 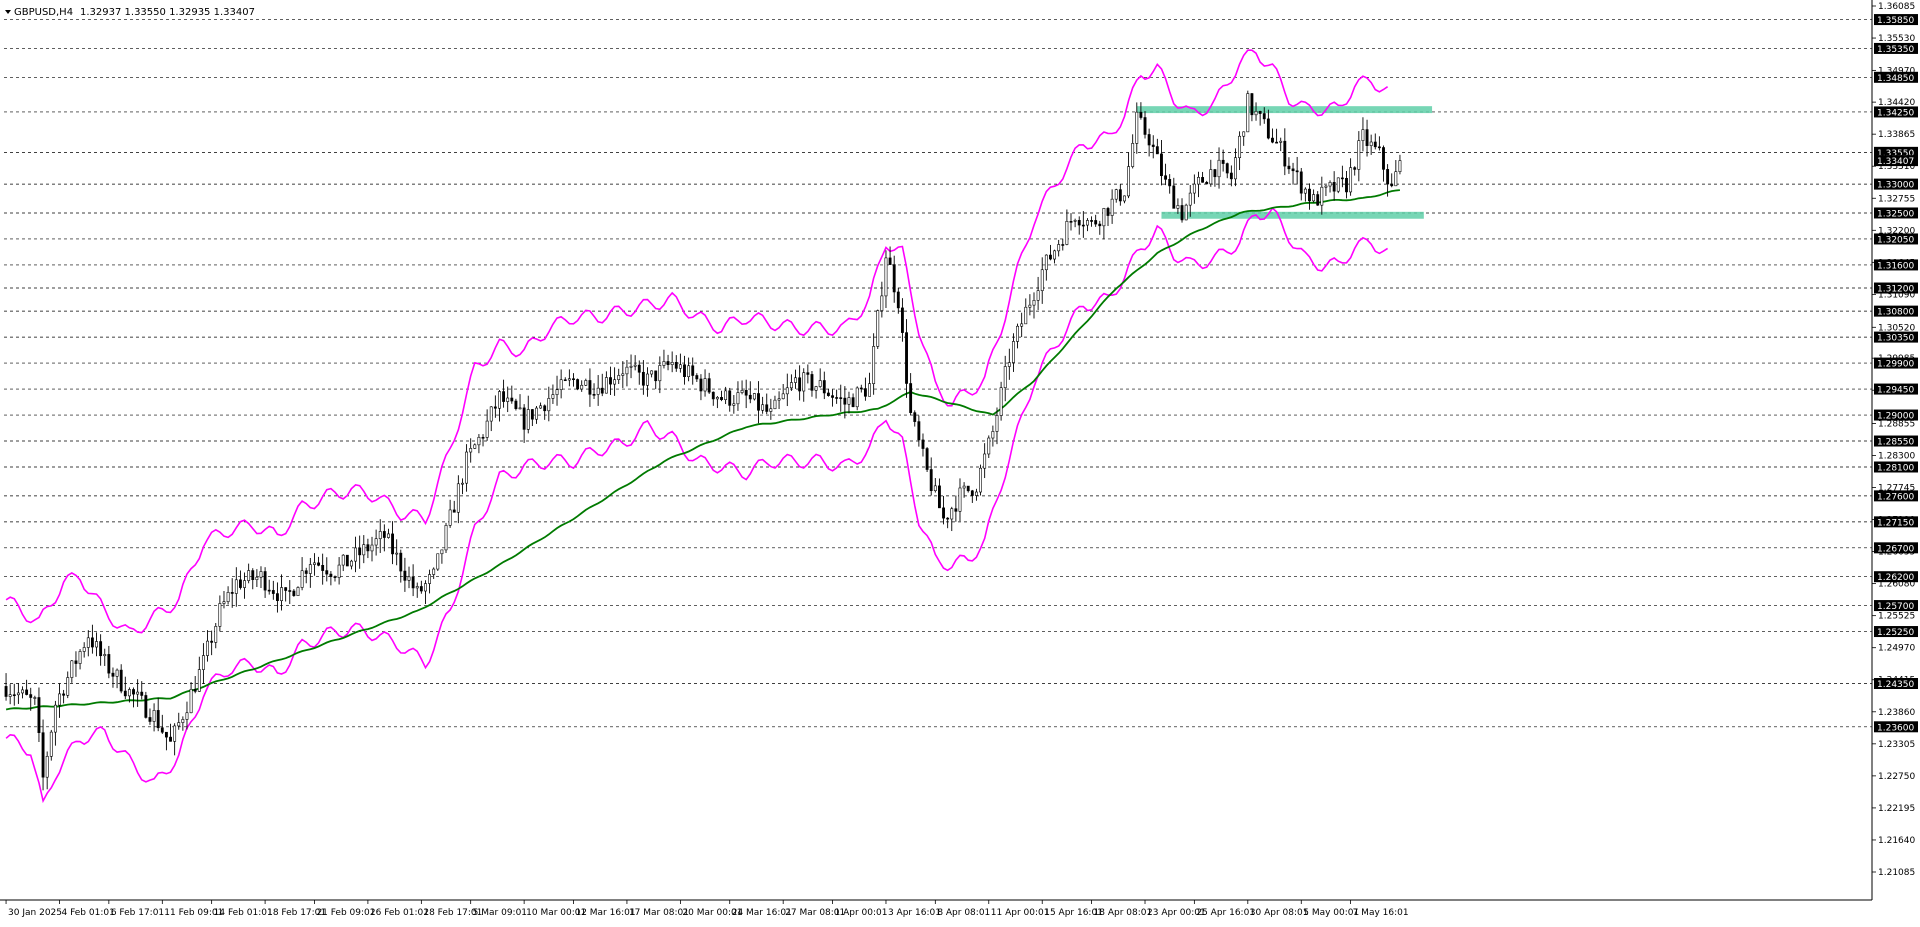 What do you see at coordinates (296, 913) in the screenshot?
I see `time-tick-label: 18 Feb 17:01` at bounding box center [296, 913].